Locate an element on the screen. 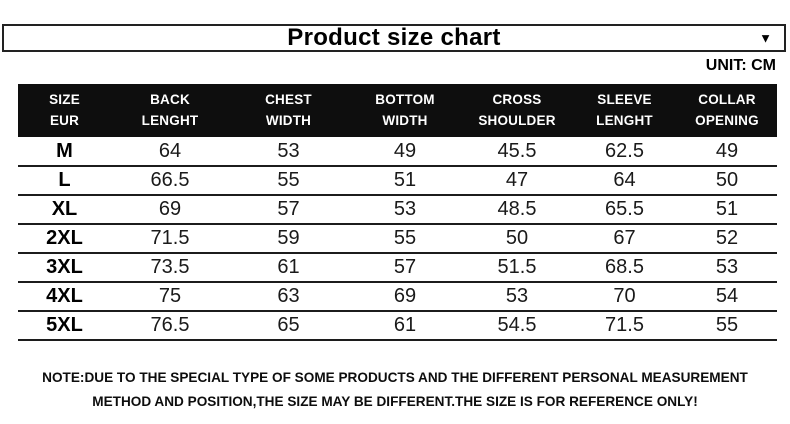 The height and width of the screenshot is (424, 790). size-cell: M is located at coordinates (64, 152).